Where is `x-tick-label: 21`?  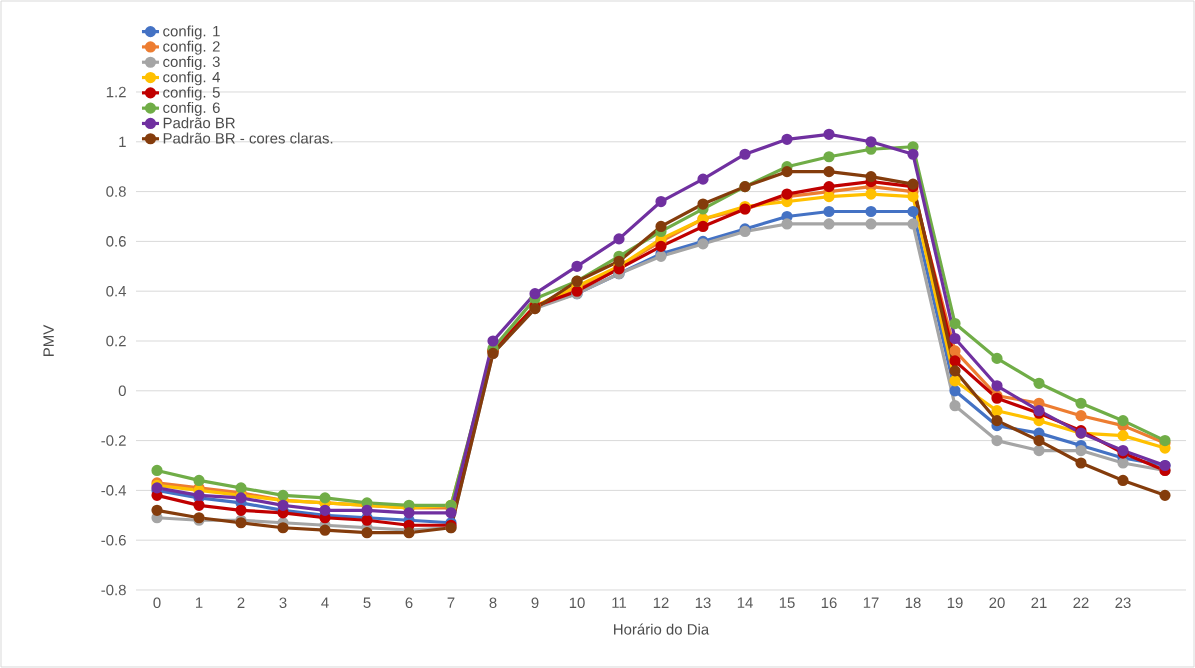
x-tick-label: 21 is located at coordinates (1039, 602).